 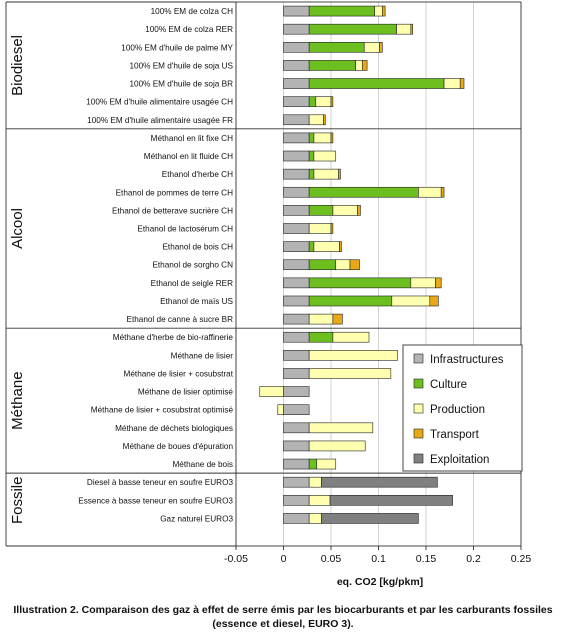 I want to click on category-label: 100% EM d'huile de soja US, so click(x=181, y=65).